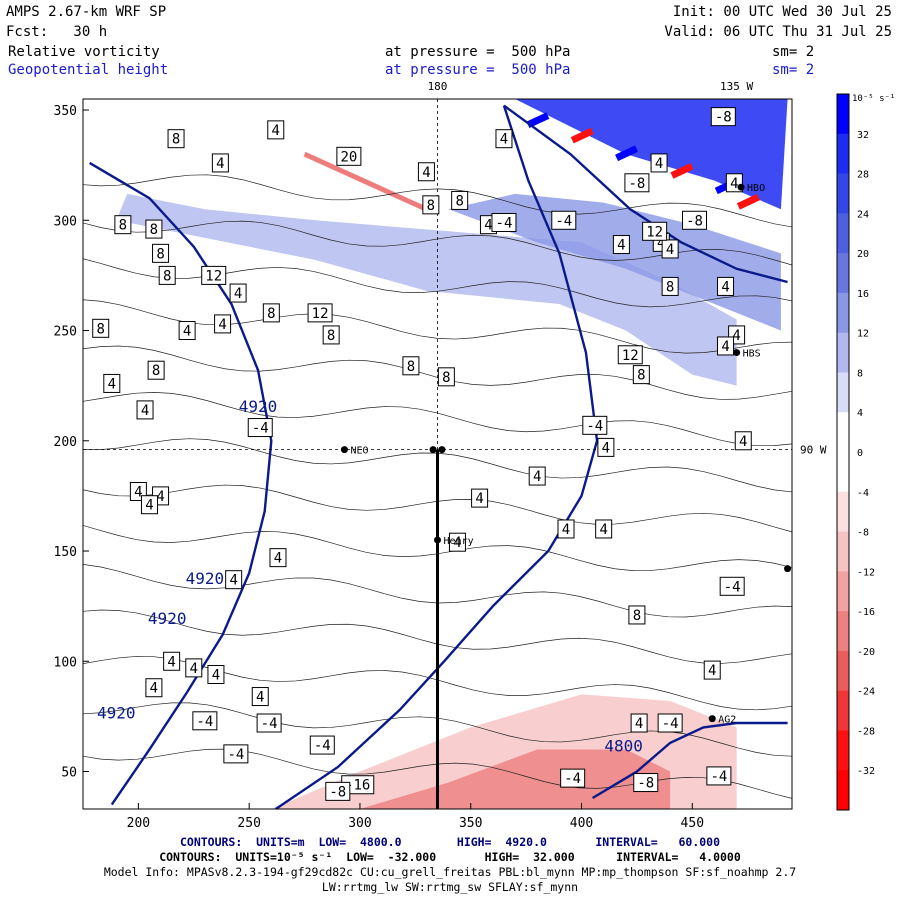 The width and height of the screenshot is (900, 900). What do you see at coordinates (866, 612) in the screenshot?
I see `colorbar-tick-label: -16` at bounding box center [866, 612].